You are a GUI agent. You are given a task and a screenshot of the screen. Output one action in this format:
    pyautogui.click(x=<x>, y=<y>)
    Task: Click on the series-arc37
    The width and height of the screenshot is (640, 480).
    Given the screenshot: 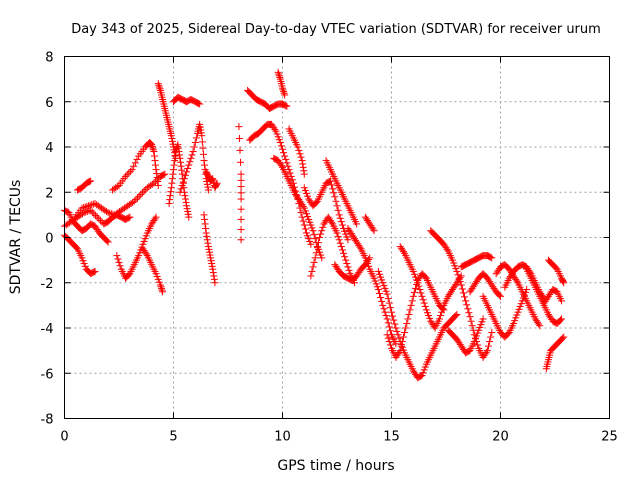 What is the action you would take?
    pyautogui.click(x=544, y=296)
    